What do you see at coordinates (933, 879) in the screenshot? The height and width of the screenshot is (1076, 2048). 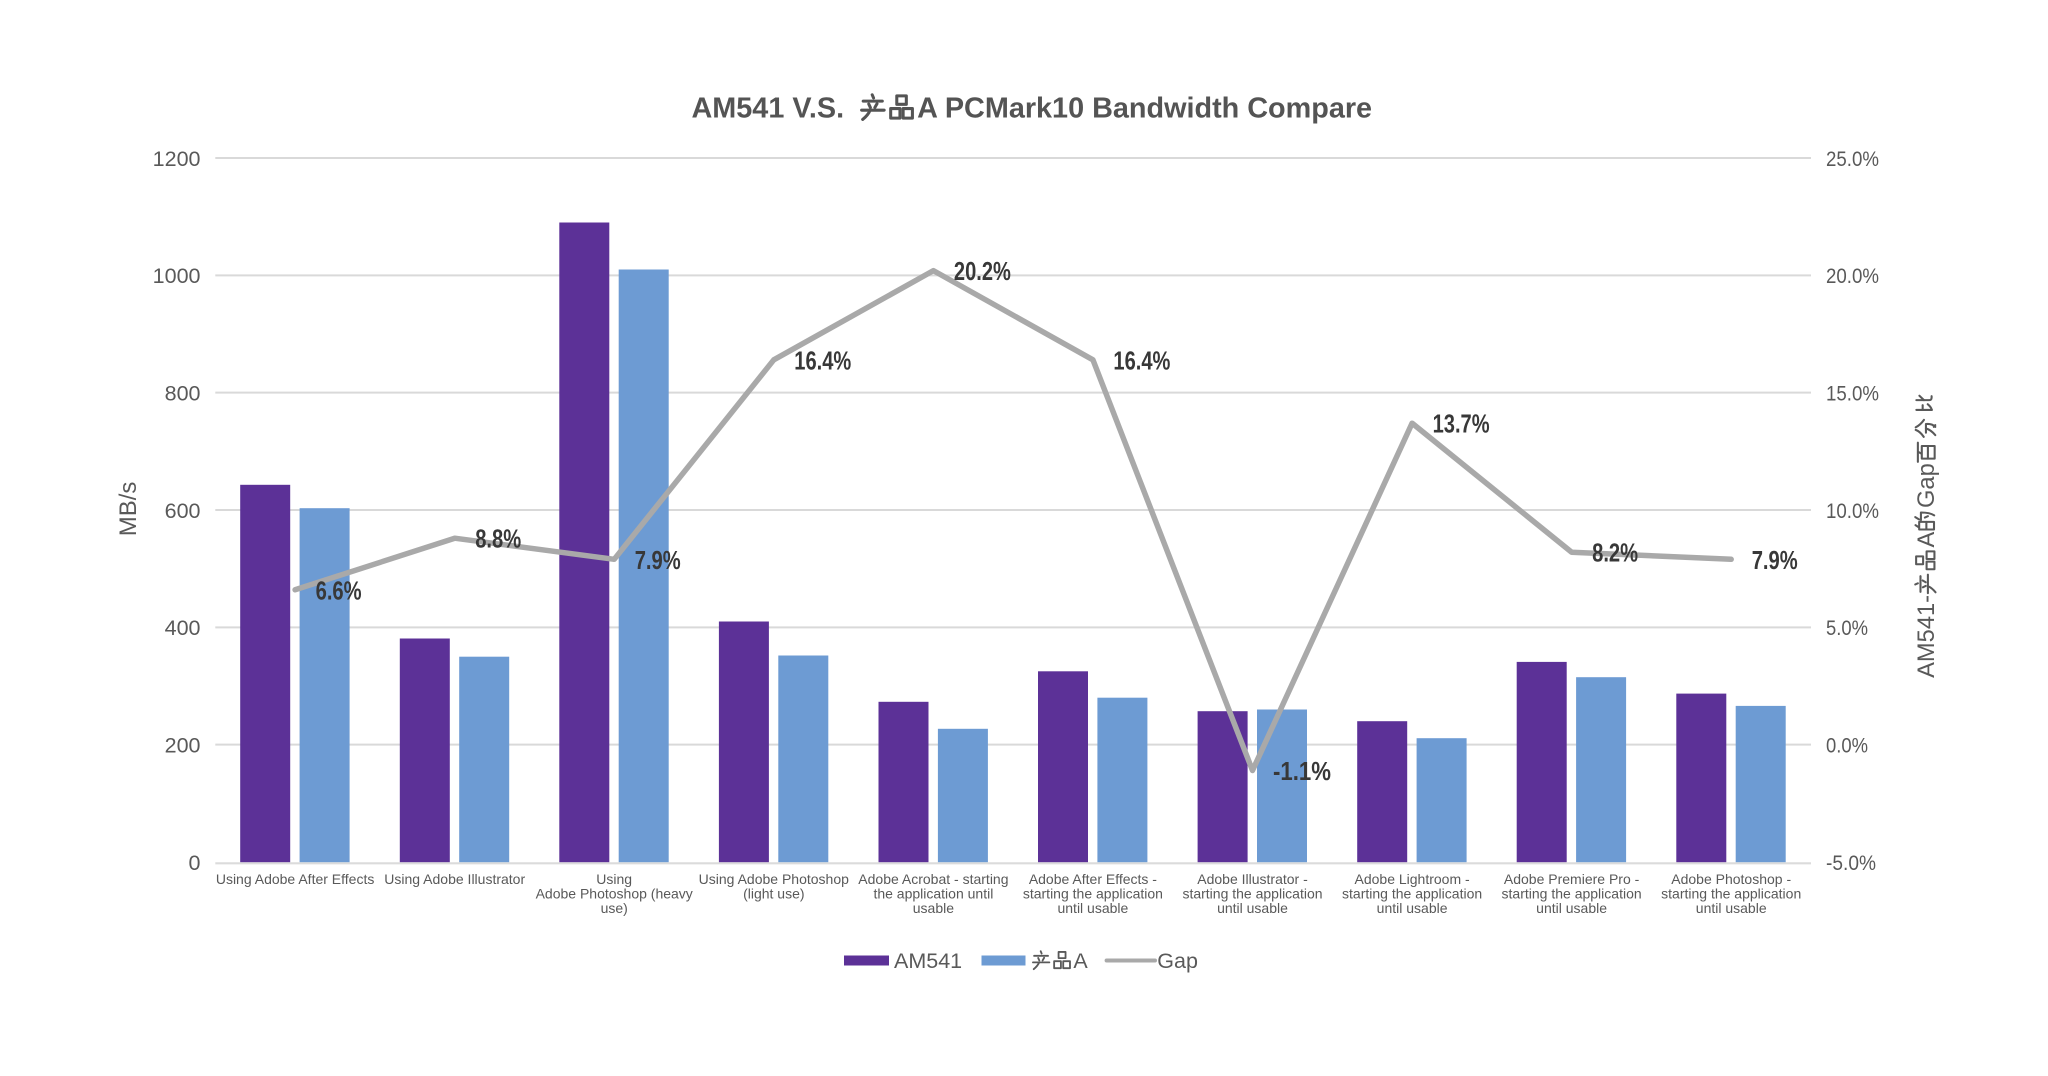 I see `svg-text: Adobe Acrobat - starting` at bounding box center [933, 879].